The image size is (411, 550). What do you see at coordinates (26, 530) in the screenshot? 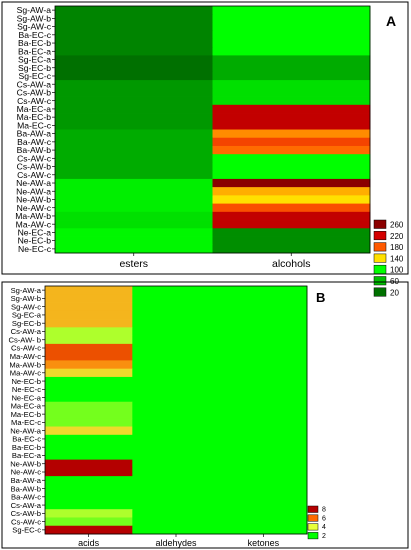
I see `row-label: Sg-EC-c` at bounding box center [26, 530].